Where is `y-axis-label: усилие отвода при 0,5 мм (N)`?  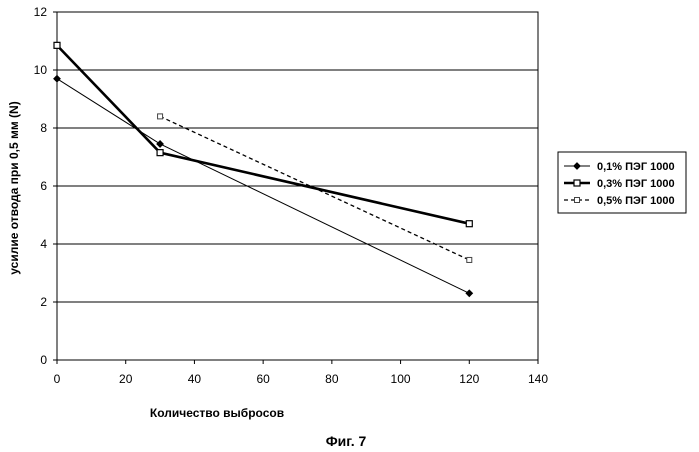
y-axis-label: усилие отвода при 0,5 мм (N) is located at coordinates (14, 187).